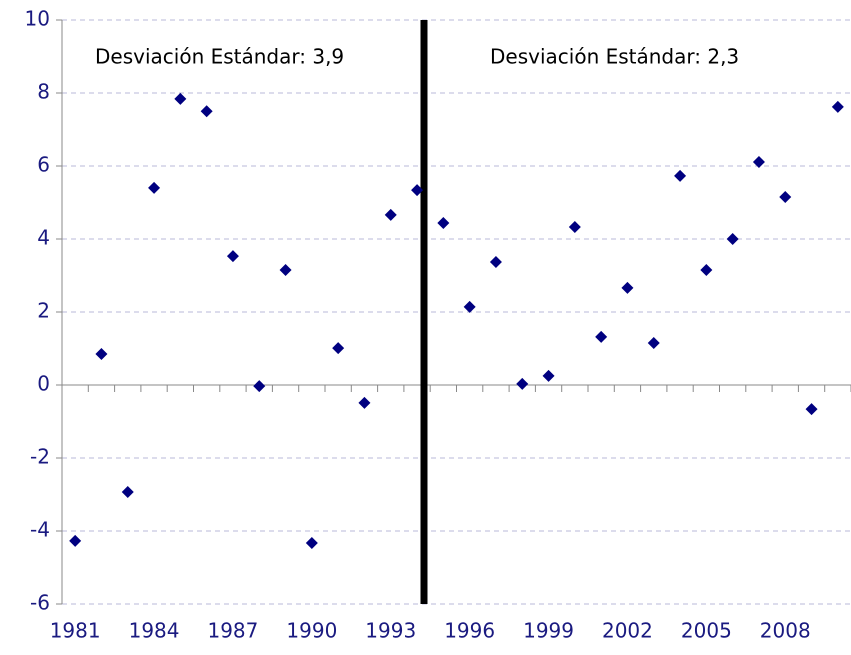 The image size is (851, 655). Describe the element at coordinates (219, 57) in the screenshot. I see `annotation: Desviación Estándar: 3,9` at that location.